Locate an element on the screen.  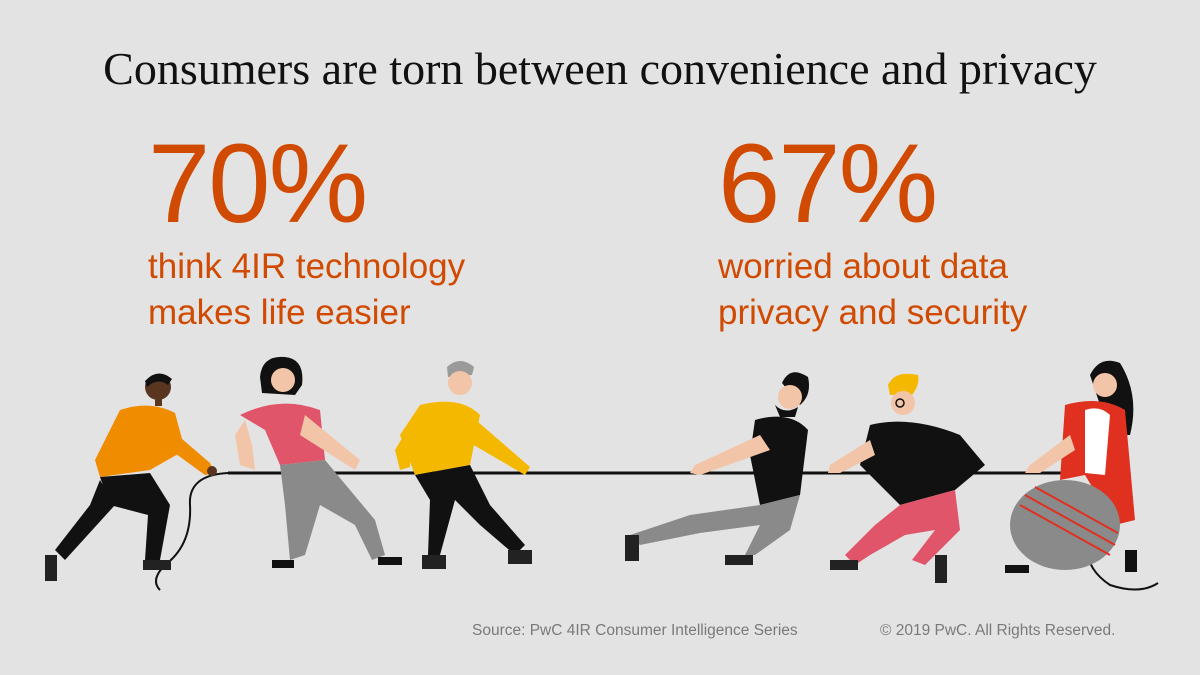
person-red-cardigan is located at coordinates (1071, 466).